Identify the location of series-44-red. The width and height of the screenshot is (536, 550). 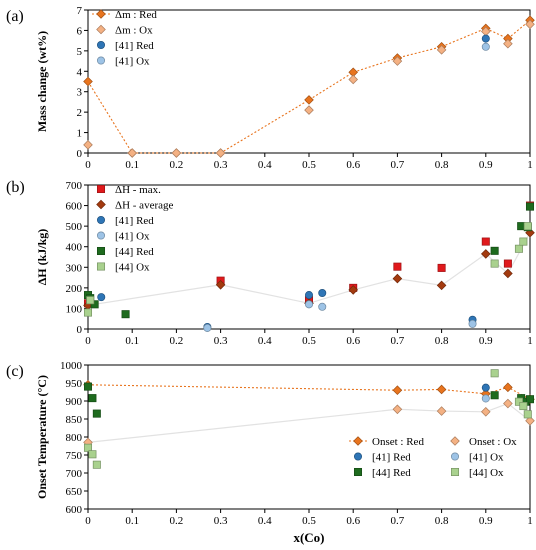
(309, 400).